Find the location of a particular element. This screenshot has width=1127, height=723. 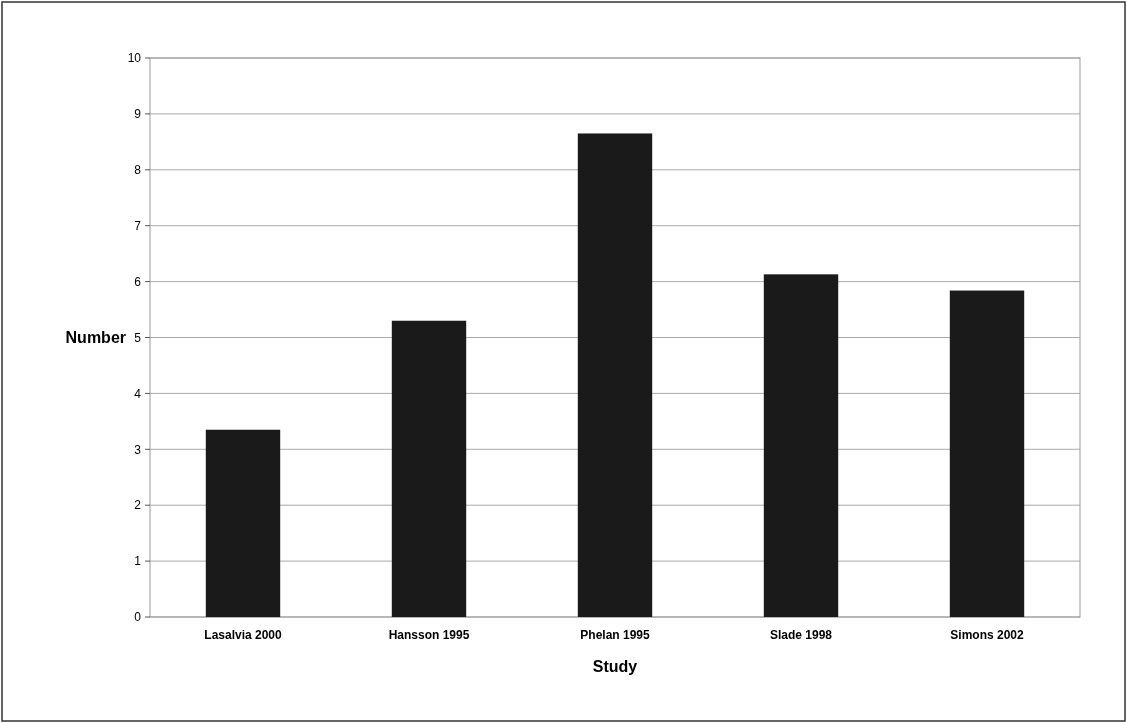

y-tick-label: 8 is located at coordinates (138, 170).